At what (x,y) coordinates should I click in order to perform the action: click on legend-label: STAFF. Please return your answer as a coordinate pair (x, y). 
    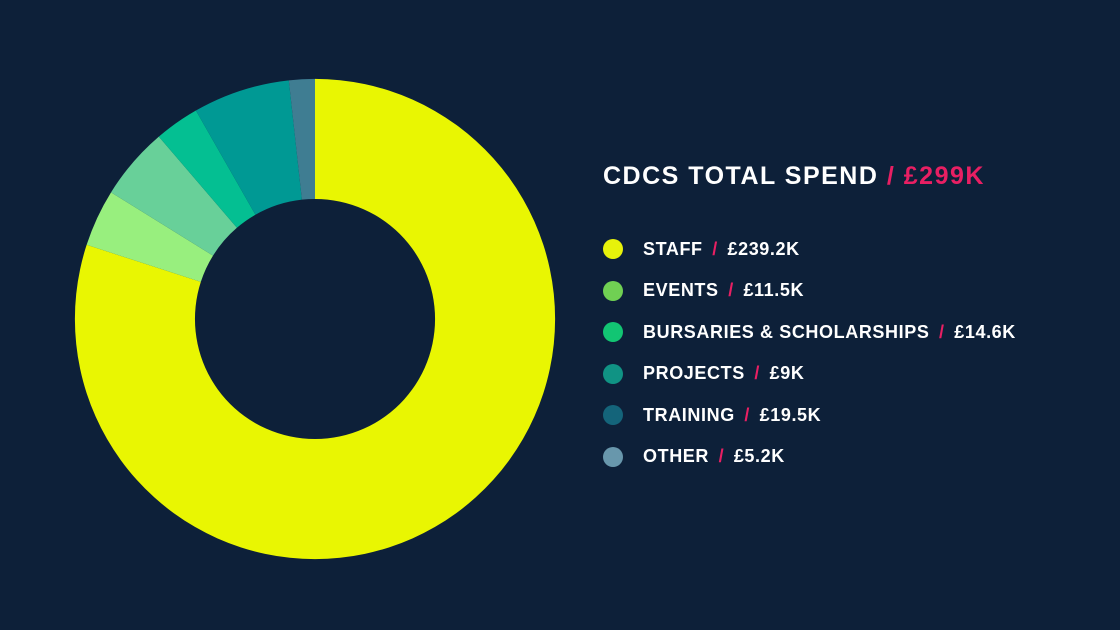
    Looking at the image, I should click on (673, 248).